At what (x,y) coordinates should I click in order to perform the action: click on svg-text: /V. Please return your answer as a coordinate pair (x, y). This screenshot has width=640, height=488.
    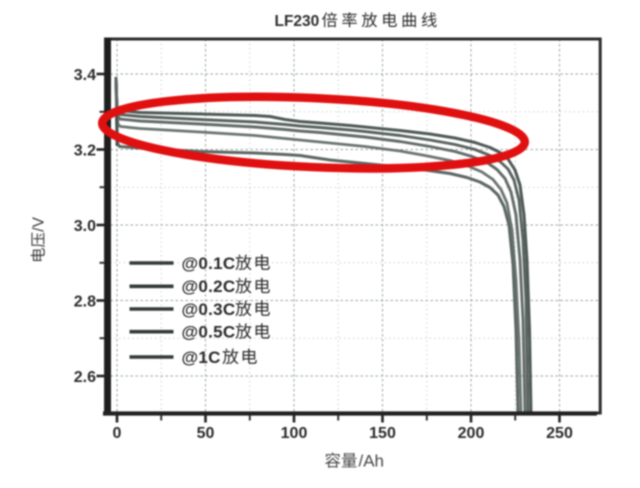
    Looking at the image, I should click on (39, 223).